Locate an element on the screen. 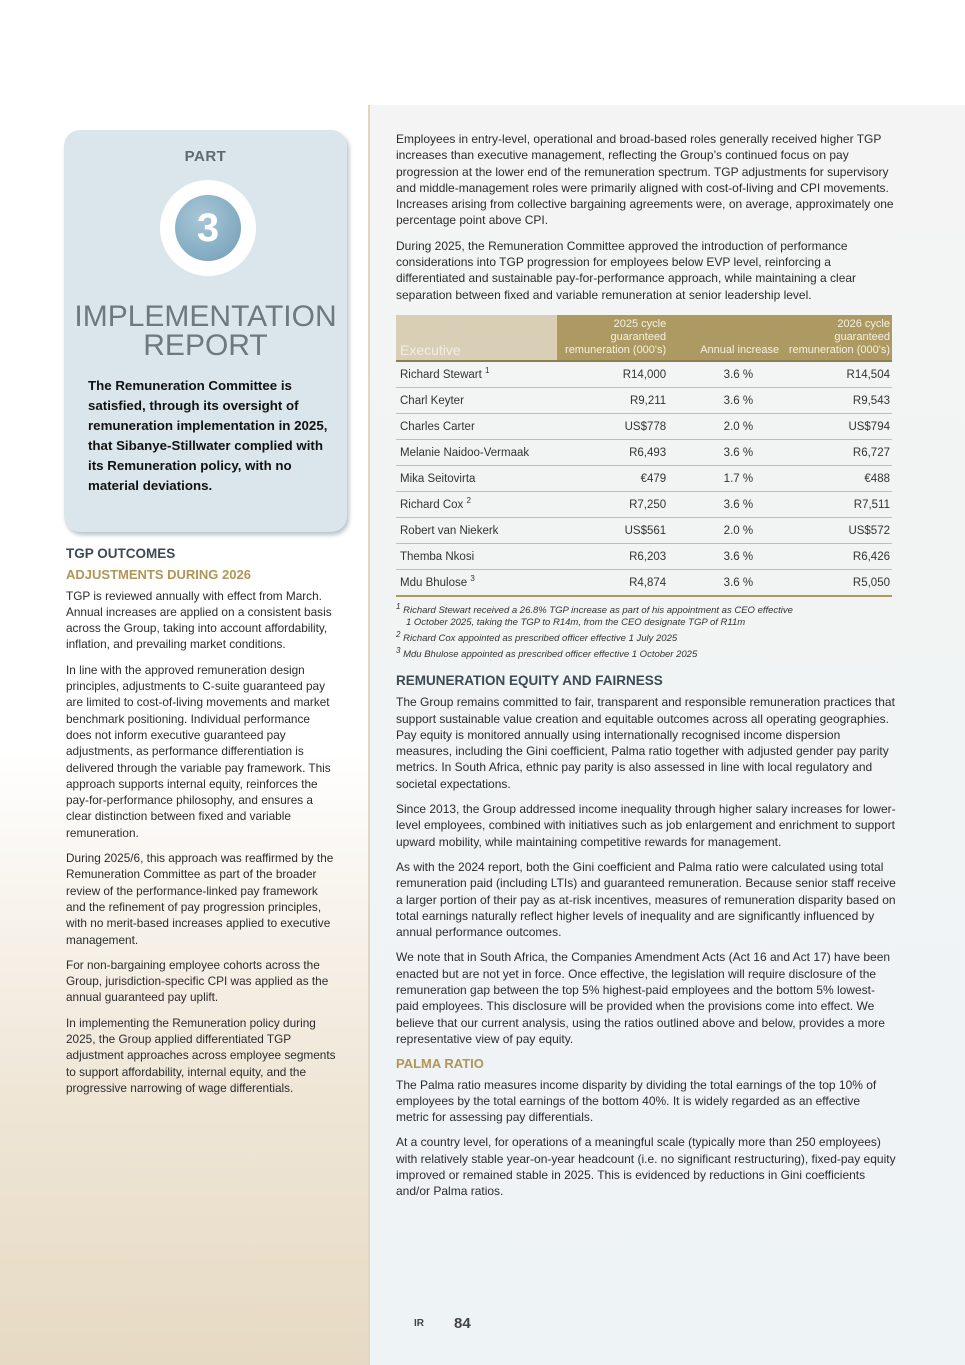  part-number: 3 is located at coordinates (208, 228).